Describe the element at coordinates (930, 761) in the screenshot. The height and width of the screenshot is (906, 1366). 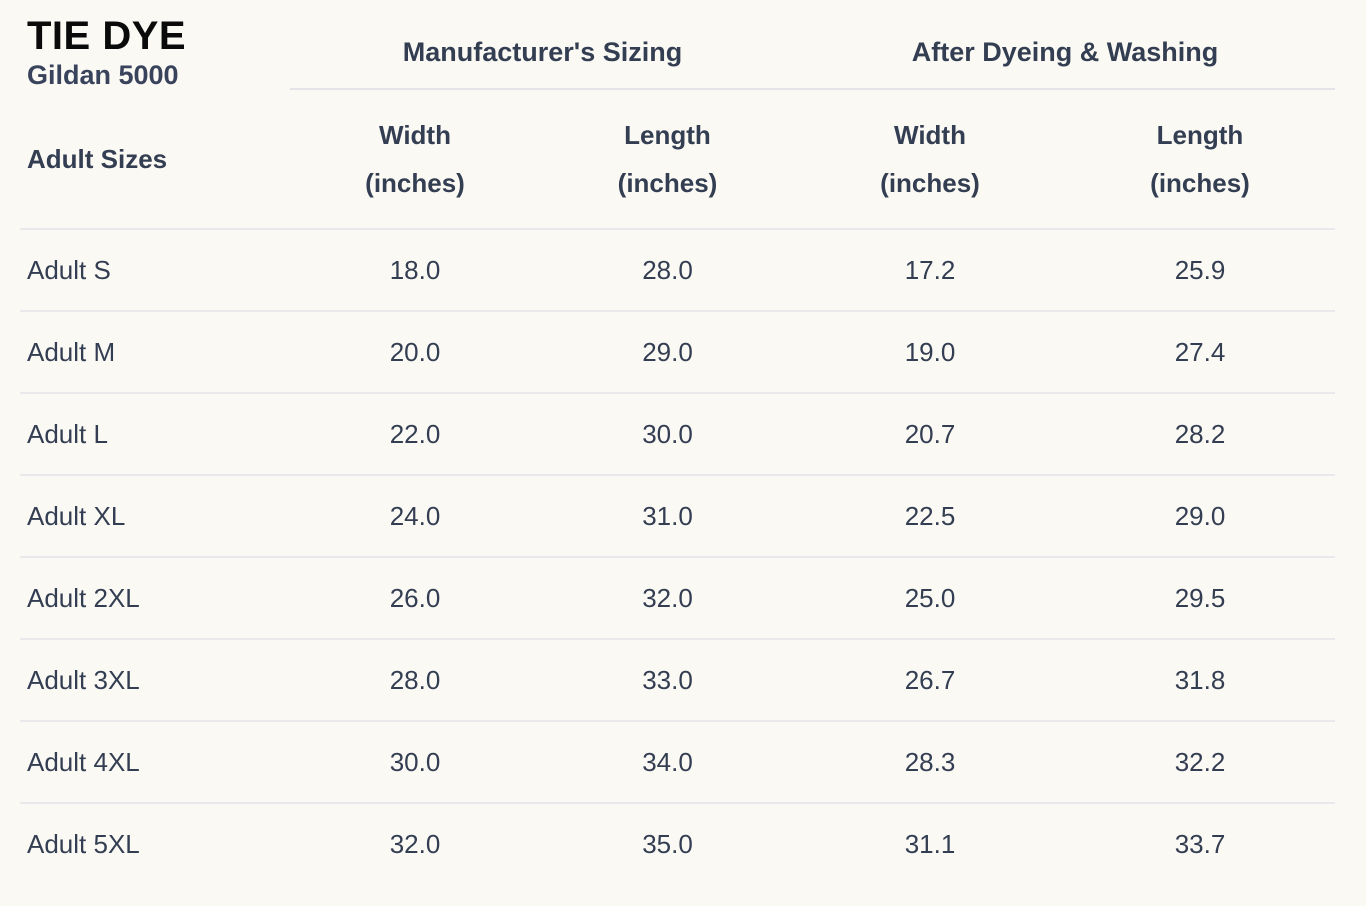
I see `value-cell: 28.3` at that location.